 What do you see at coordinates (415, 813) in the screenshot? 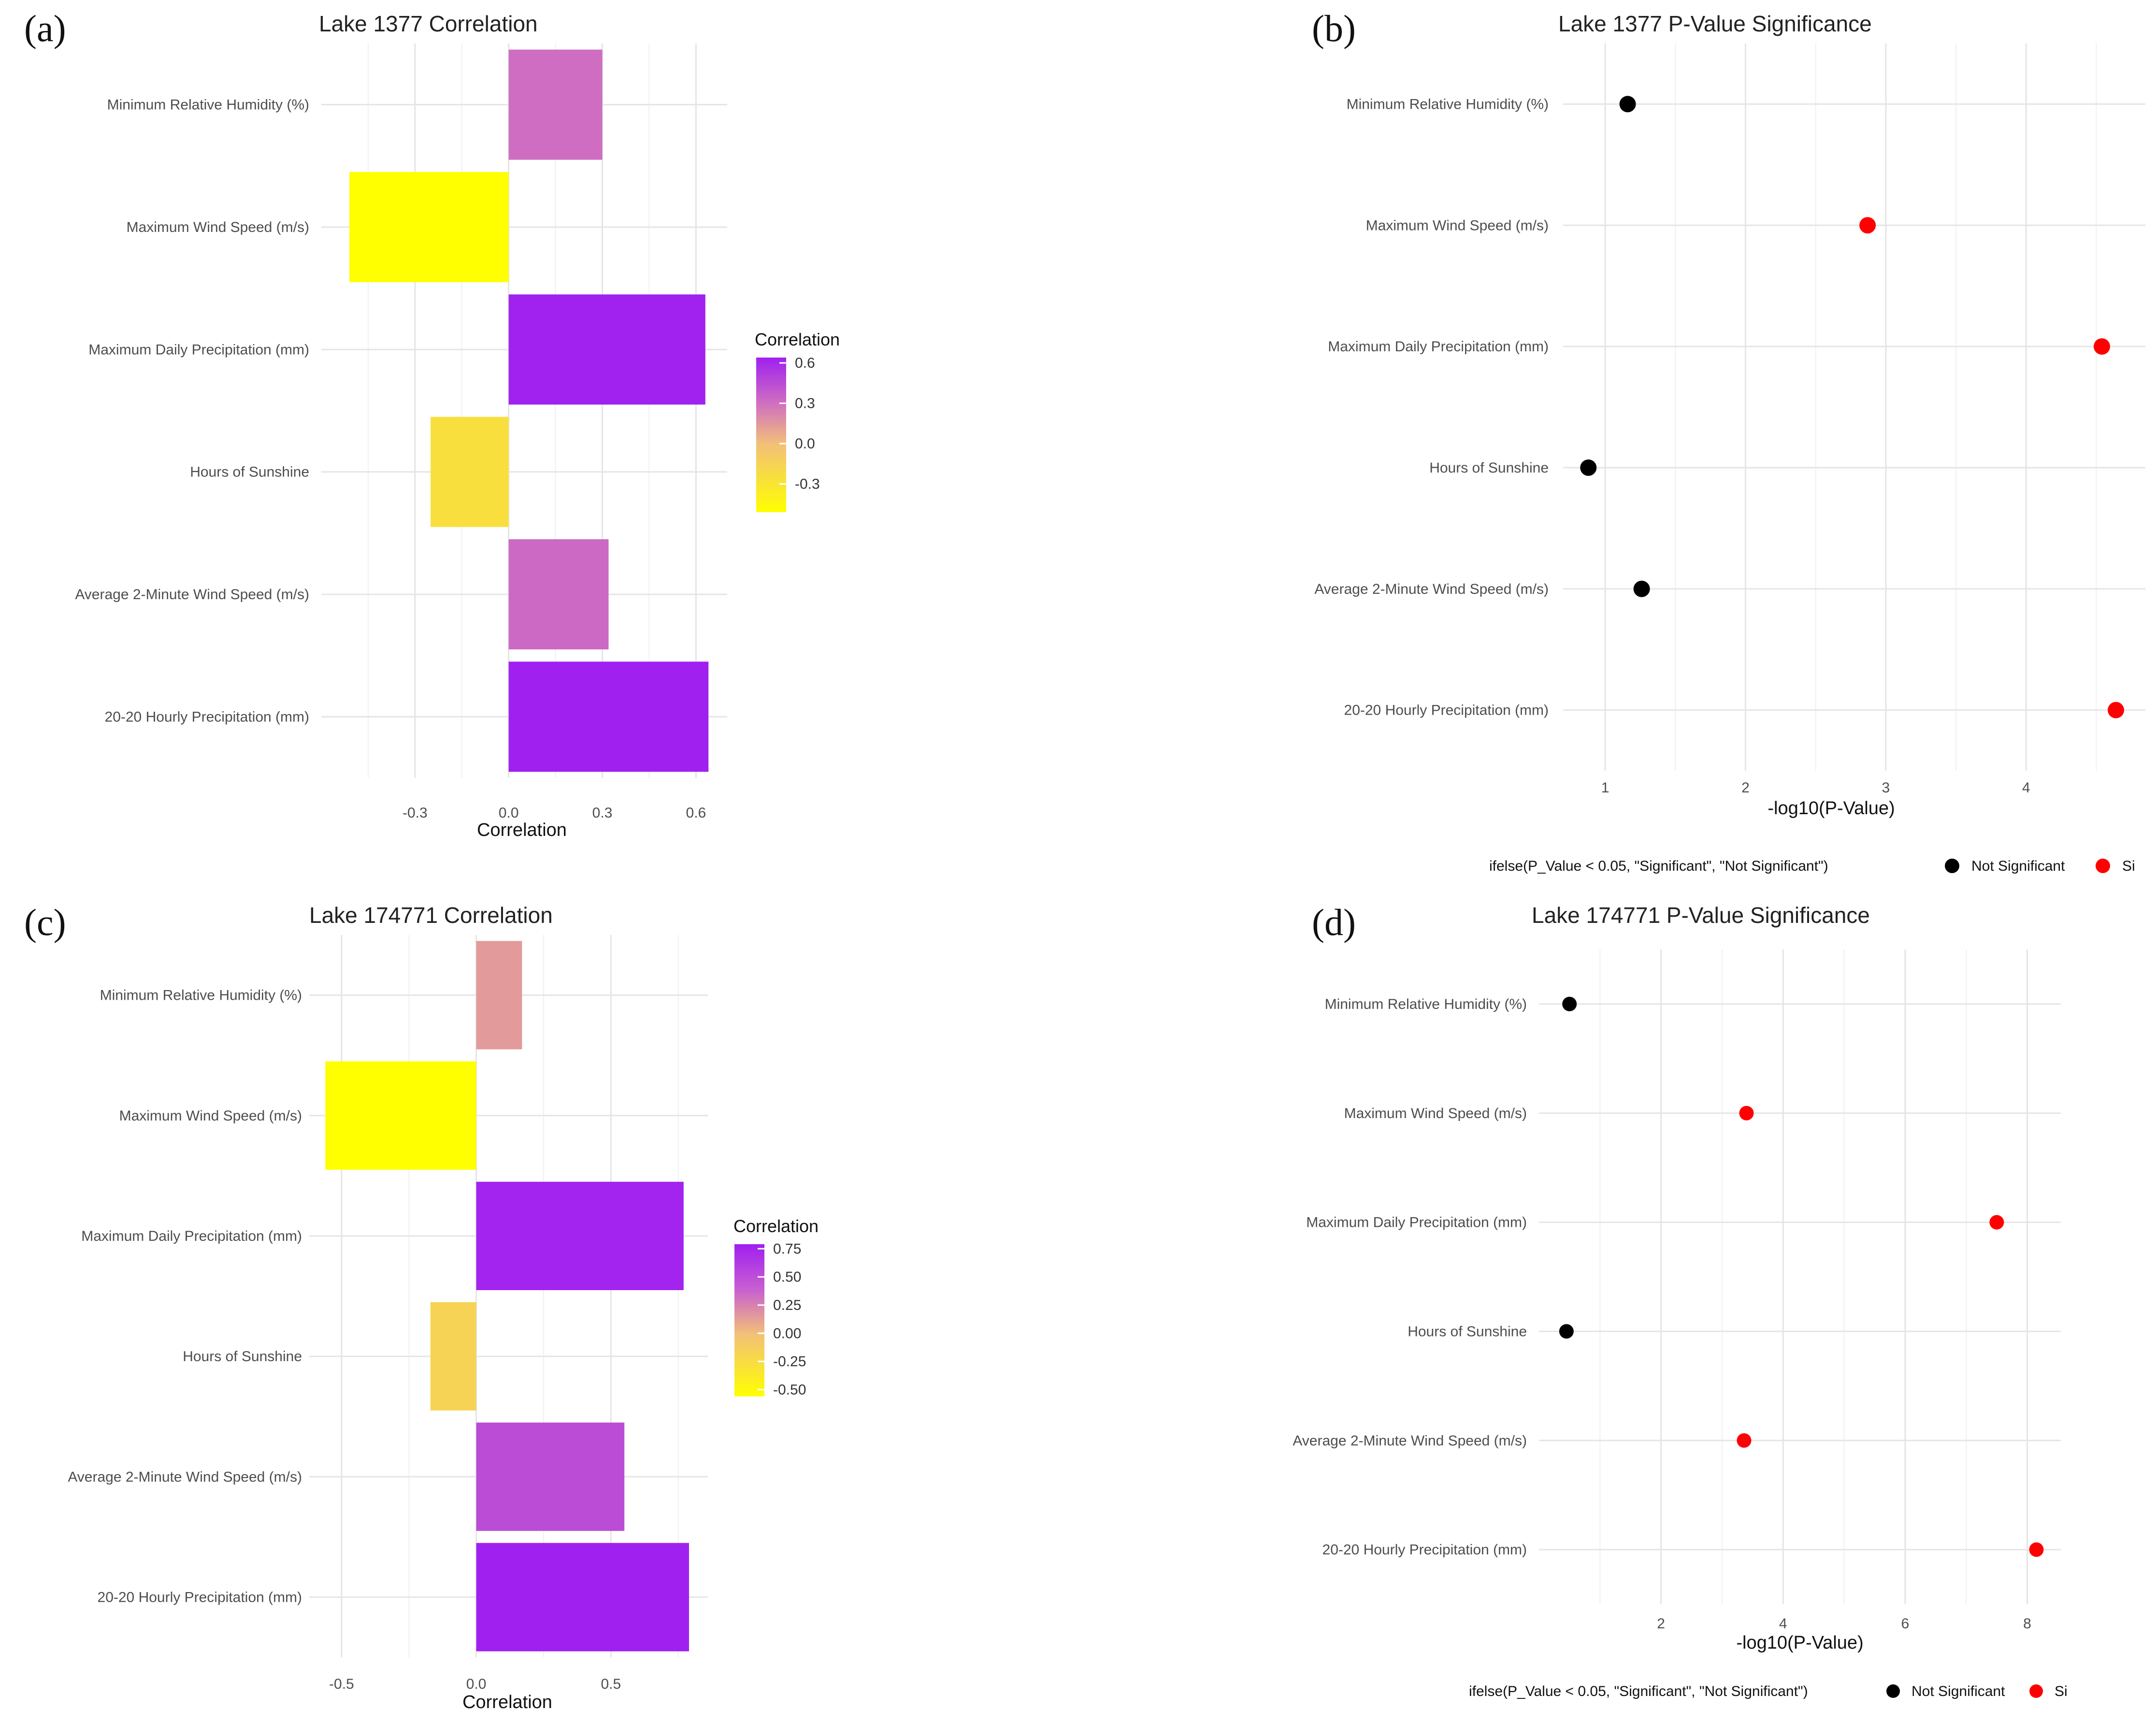
I see `x-tick-label: -0.3` at bounding box center [415, 813].